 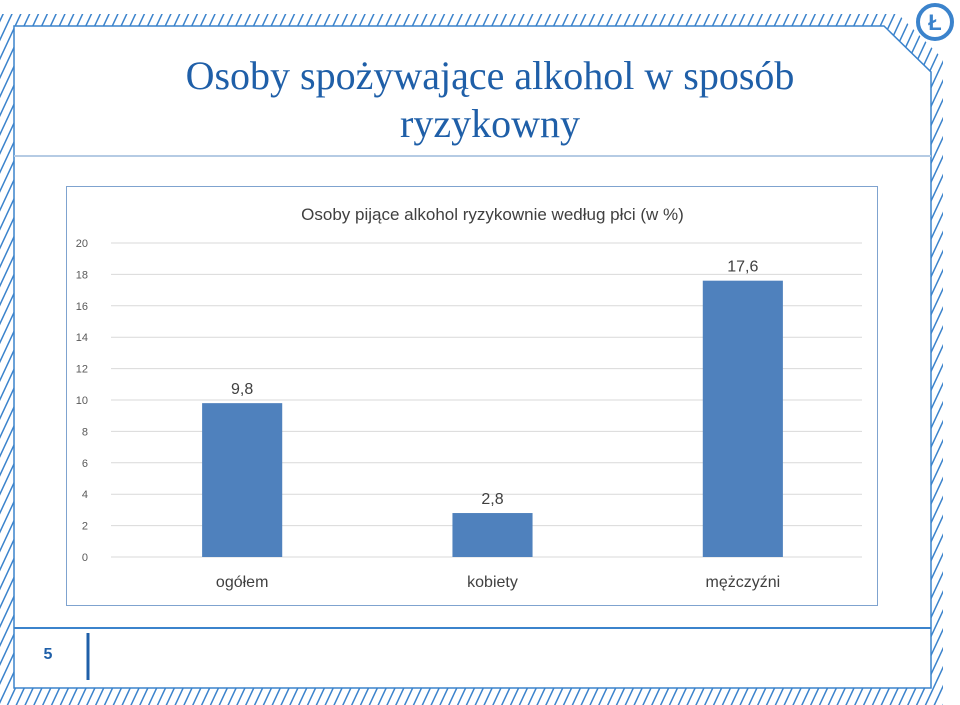 What do you see at coordinates (742, 582) in the screenshot?
I see `x-category-label: mężczyźni` at bounding box center [742, 582].